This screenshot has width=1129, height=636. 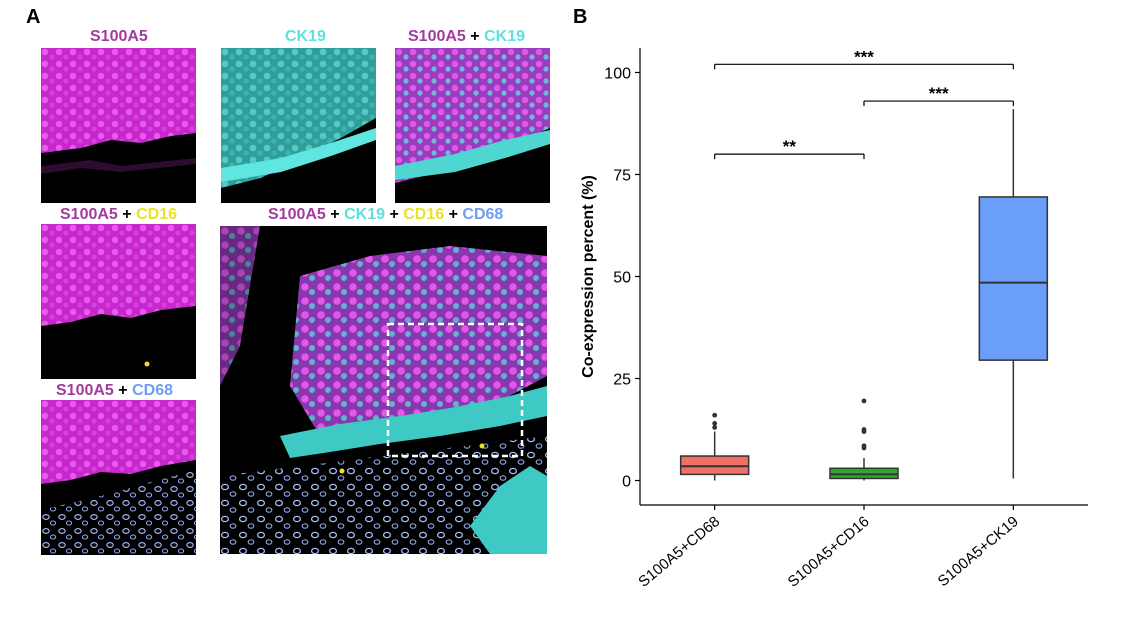 I want to click on micro-s100a5-cd16, so click(x=118, y=301).